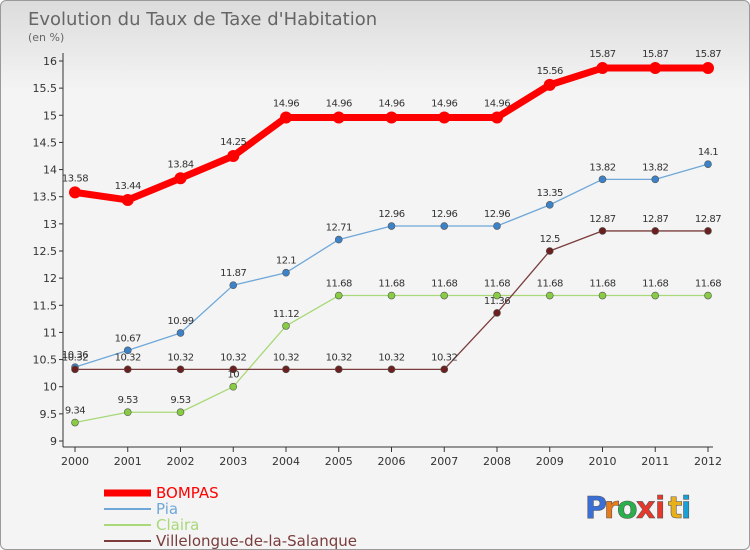 This screenshot has height=550, width=750. I want to click on data-label: 11.87, so click(233, 273).